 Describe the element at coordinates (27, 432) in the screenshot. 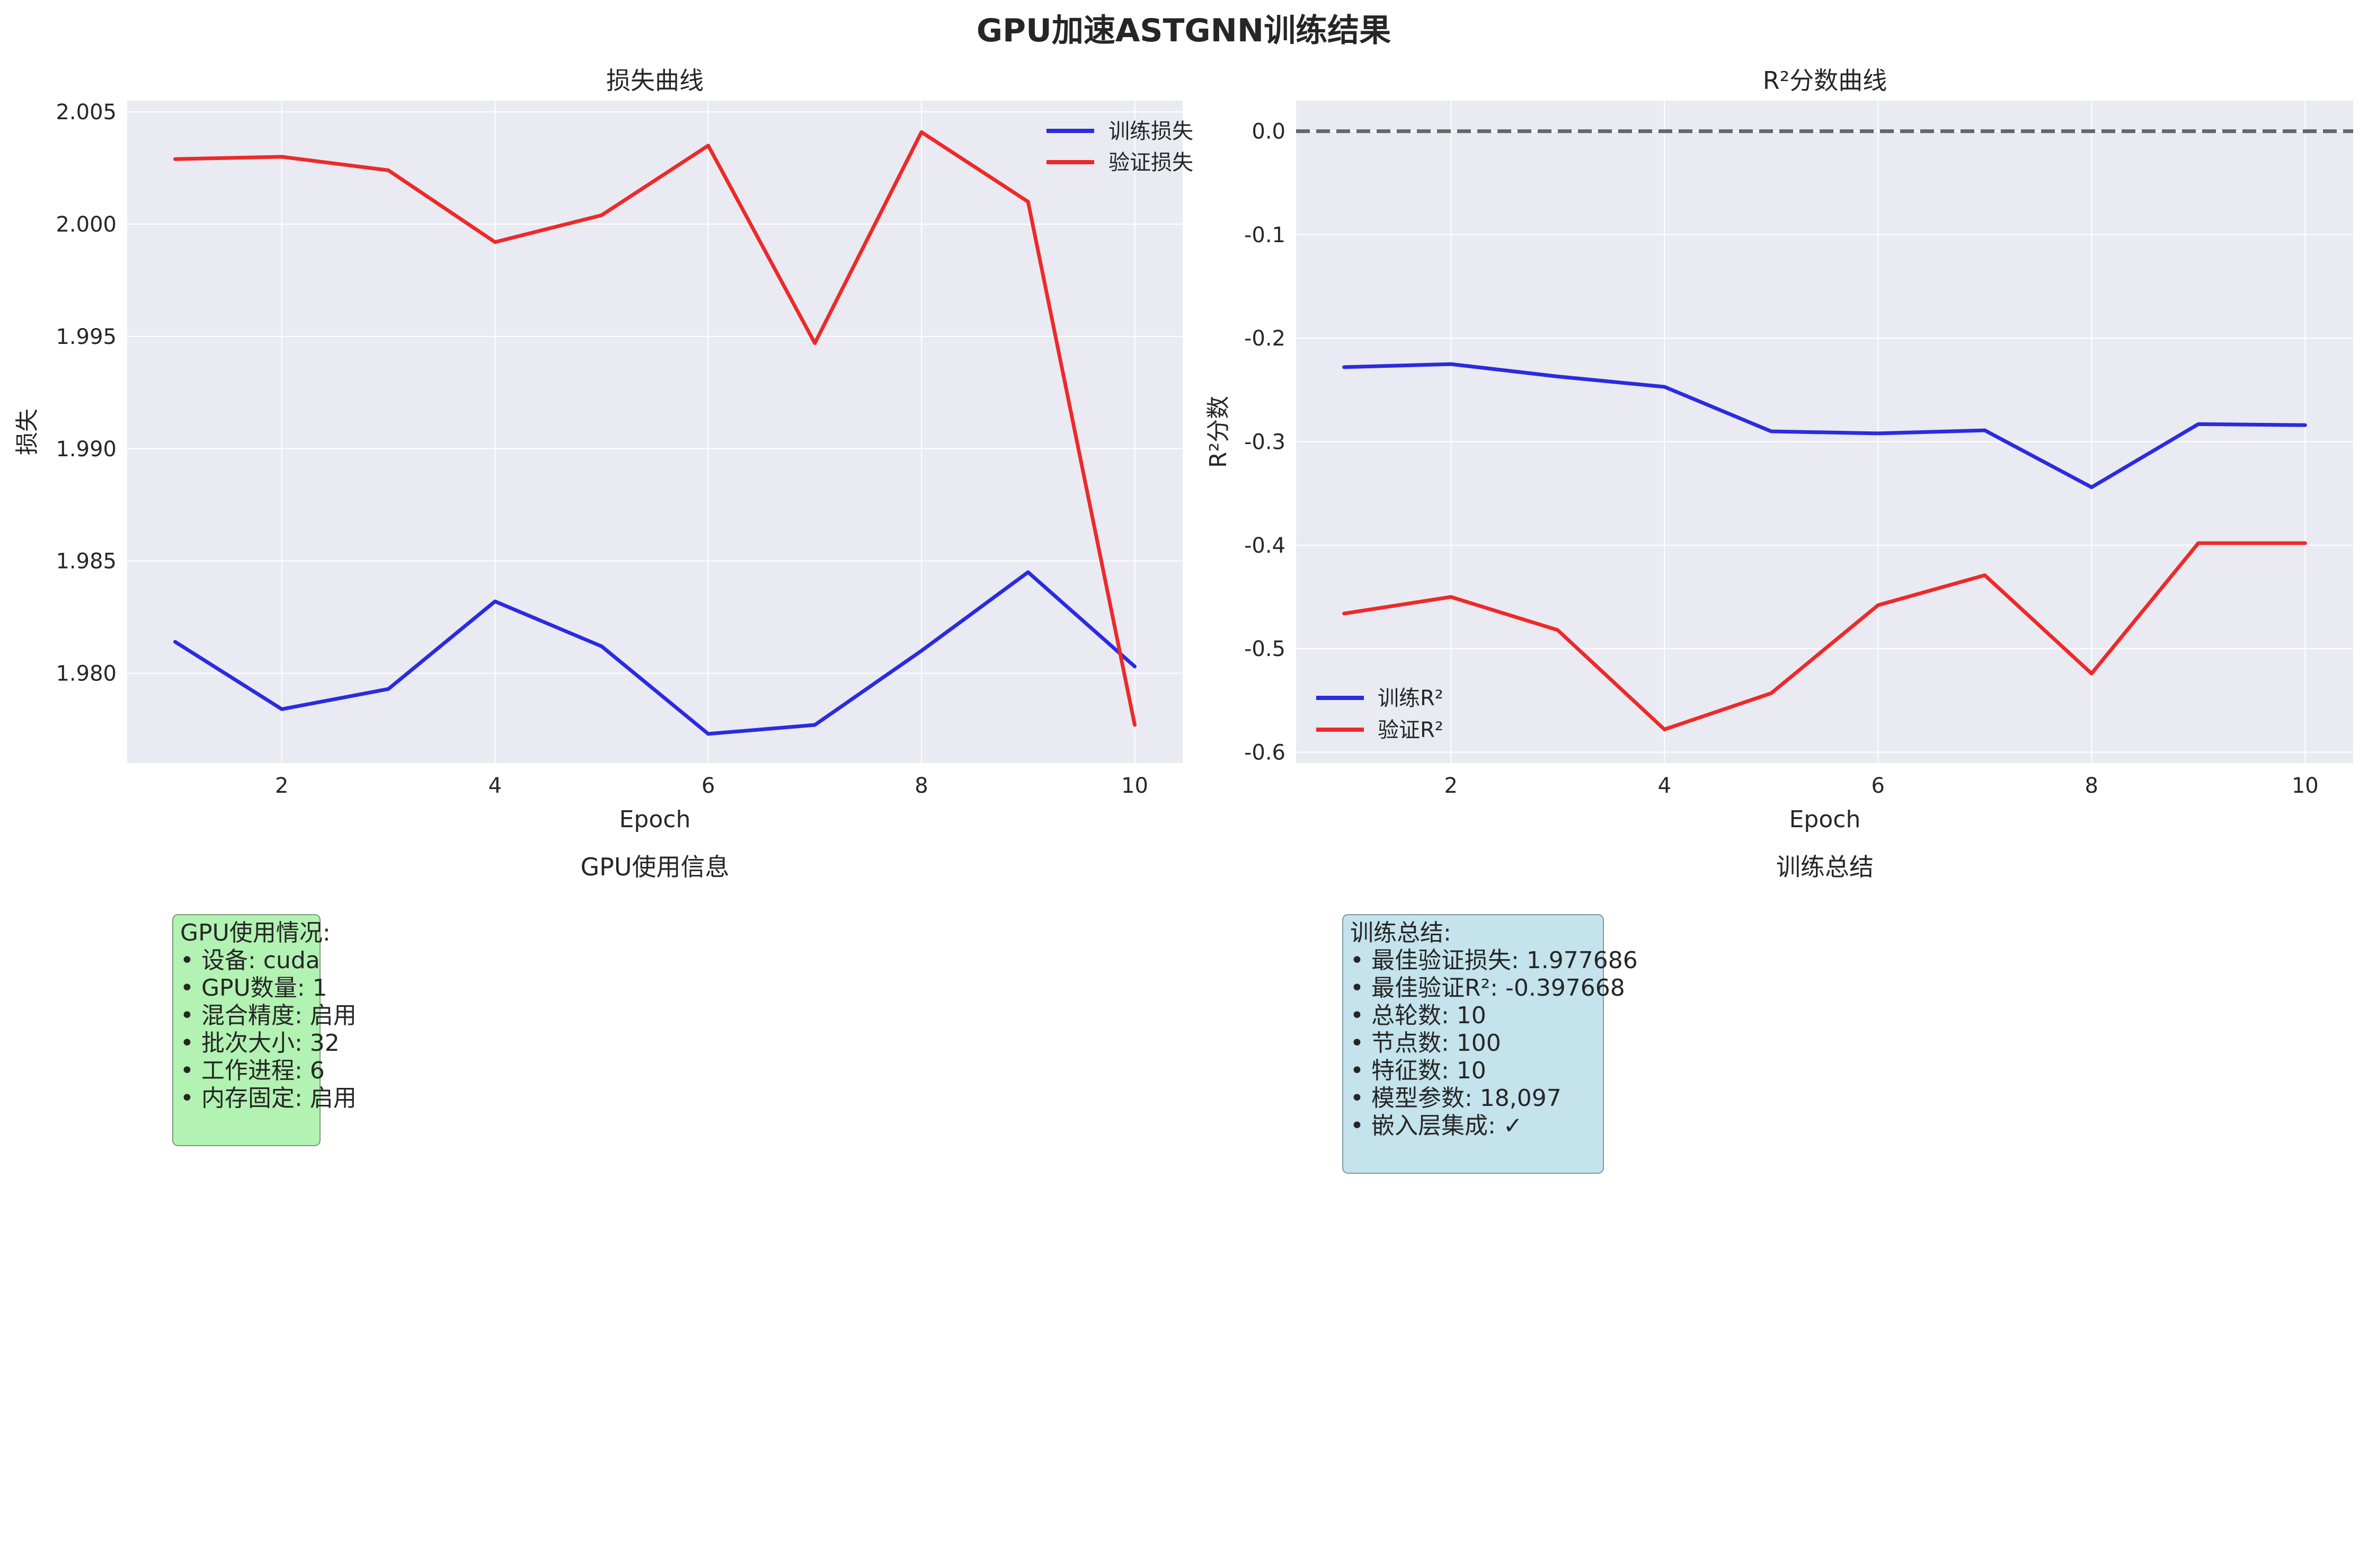

I see `loss-y-axis-label: 损失` at that location.